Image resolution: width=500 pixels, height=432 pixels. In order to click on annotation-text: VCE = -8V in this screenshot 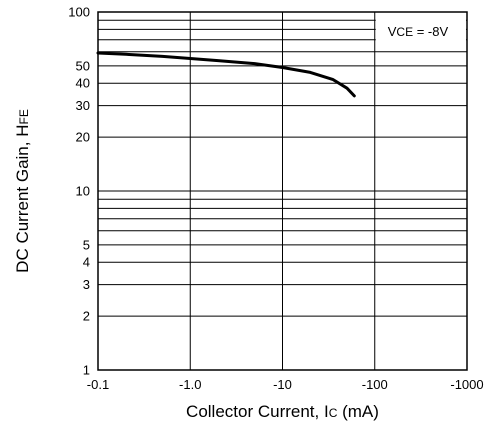, I will do `click(418, 31)`.